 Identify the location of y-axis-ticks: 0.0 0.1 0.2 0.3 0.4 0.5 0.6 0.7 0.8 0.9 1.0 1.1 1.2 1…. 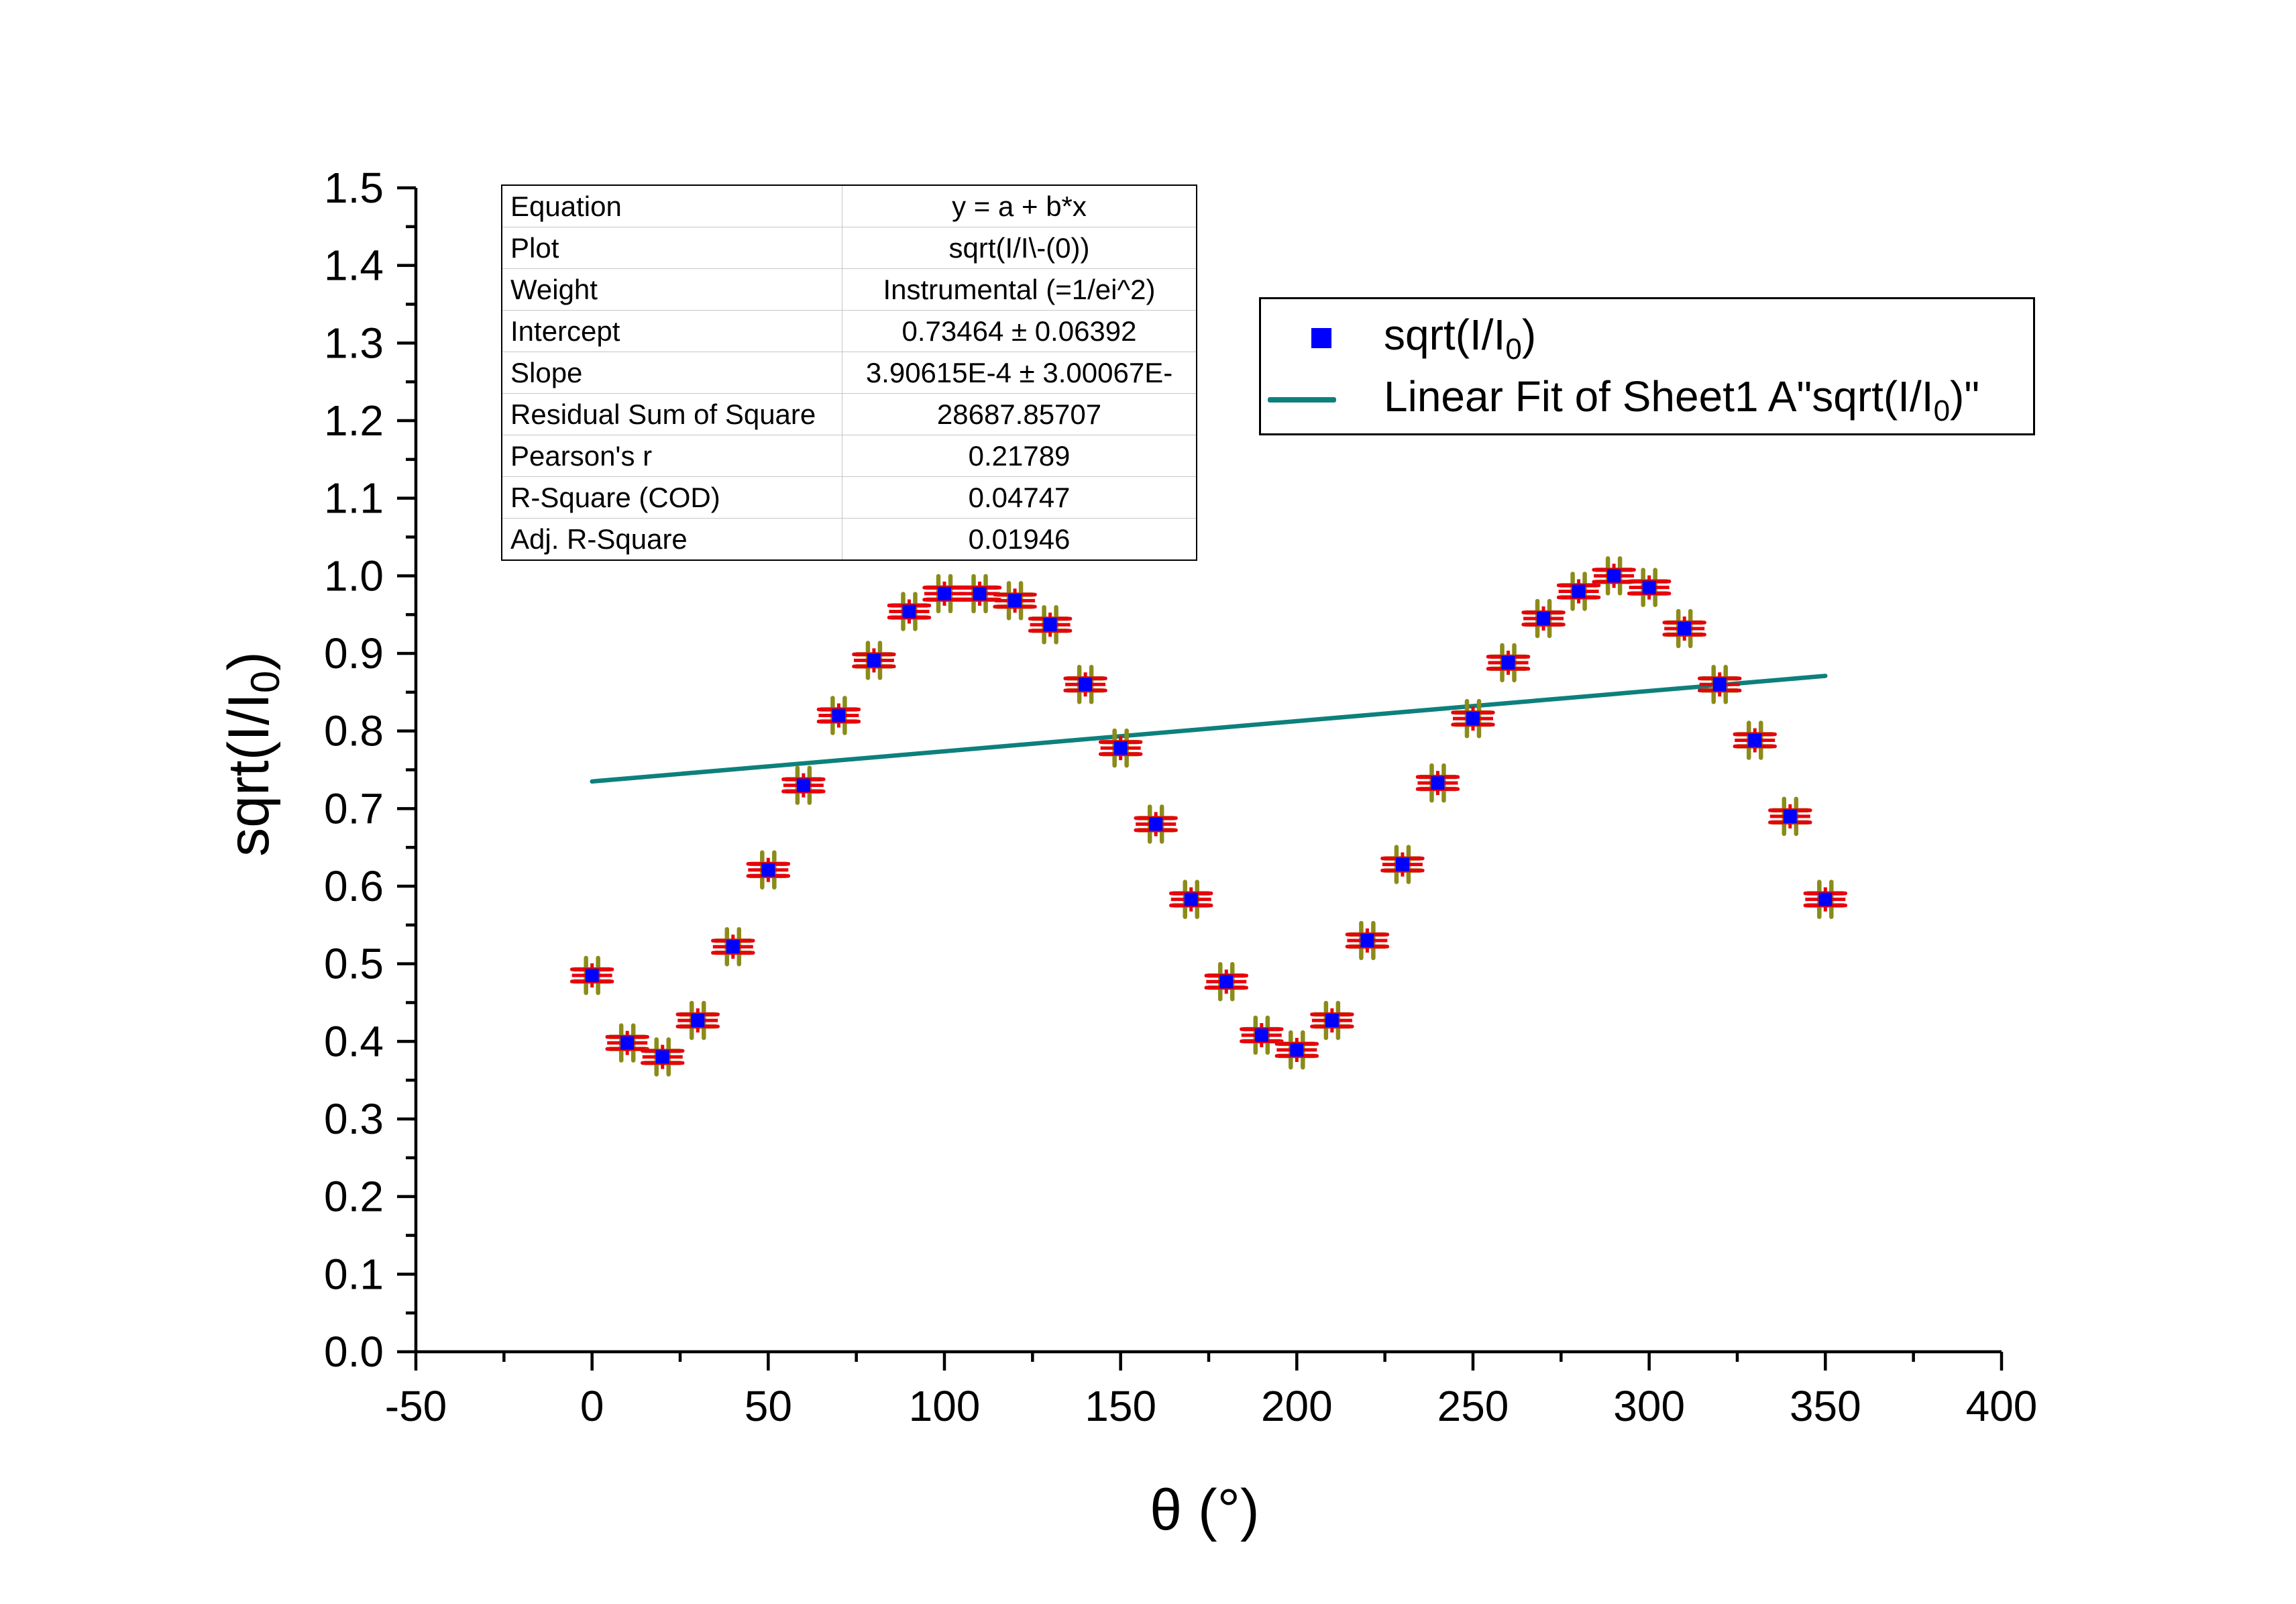
(370, 770).